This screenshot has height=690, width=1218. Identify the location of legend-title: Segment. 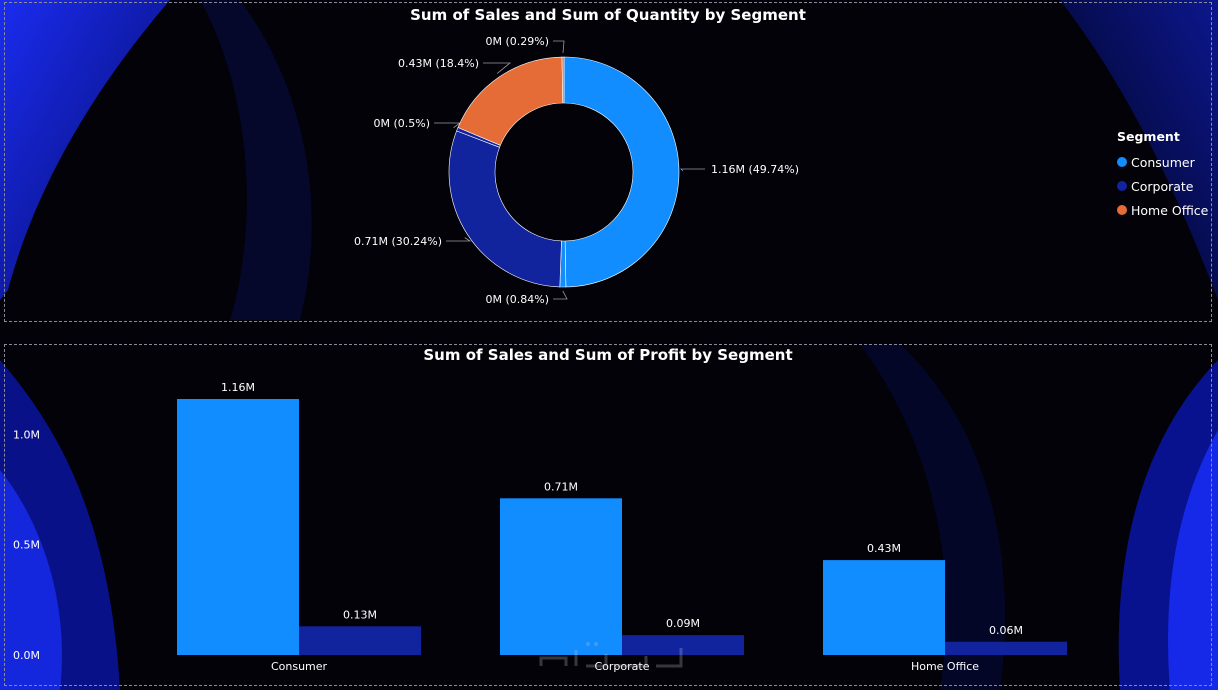
(1148, 136).